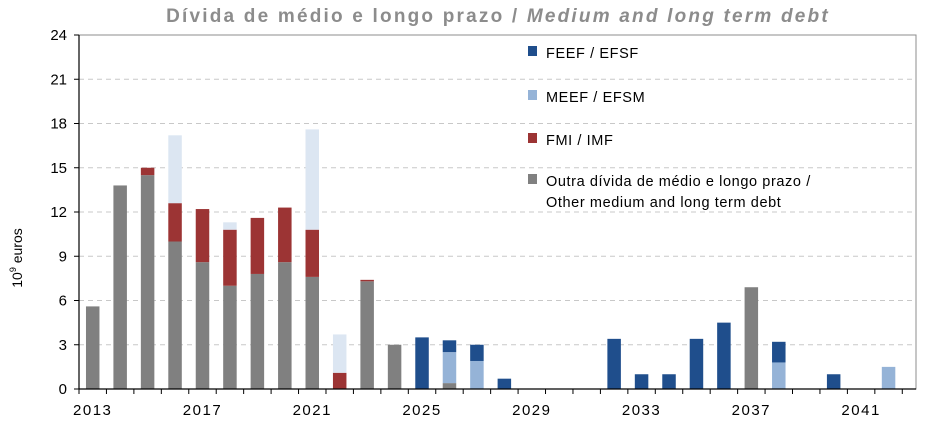  Describe the element at coordinates (579, 141) in the screenshot. I see `legend-label-2-0: FMI / IMF` at that location.